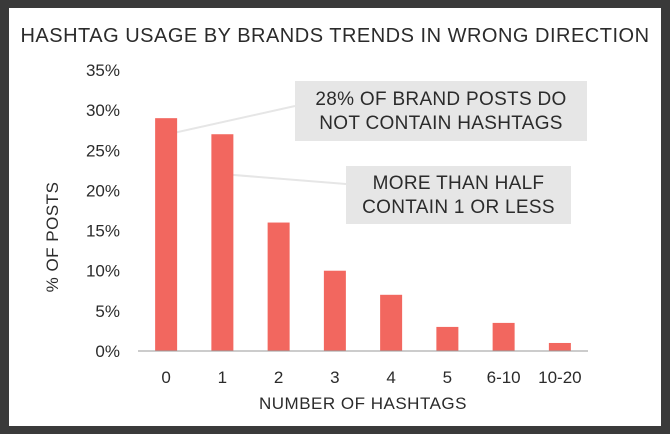 This screenshot has height=434, width=670. What do you see at coordinates (504, 377) in the screenshot?
I see `x-tick-label: 6-10` at bounding box center [504, 377].